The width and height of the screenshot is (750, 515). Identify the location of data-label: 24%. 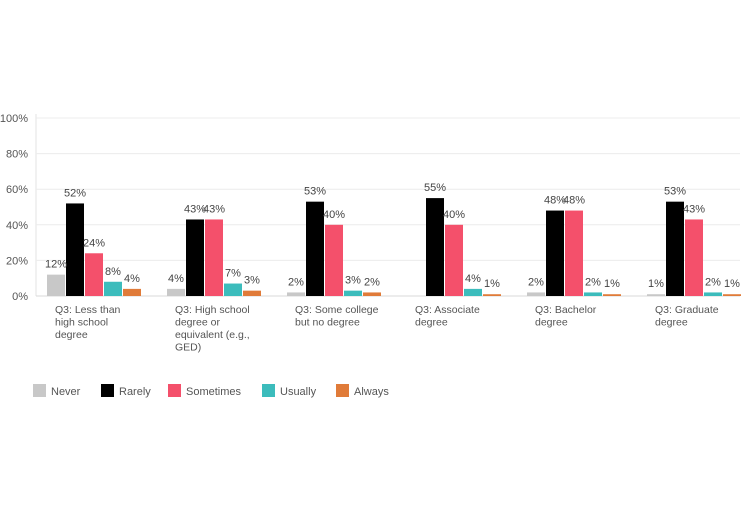
(94, 243).